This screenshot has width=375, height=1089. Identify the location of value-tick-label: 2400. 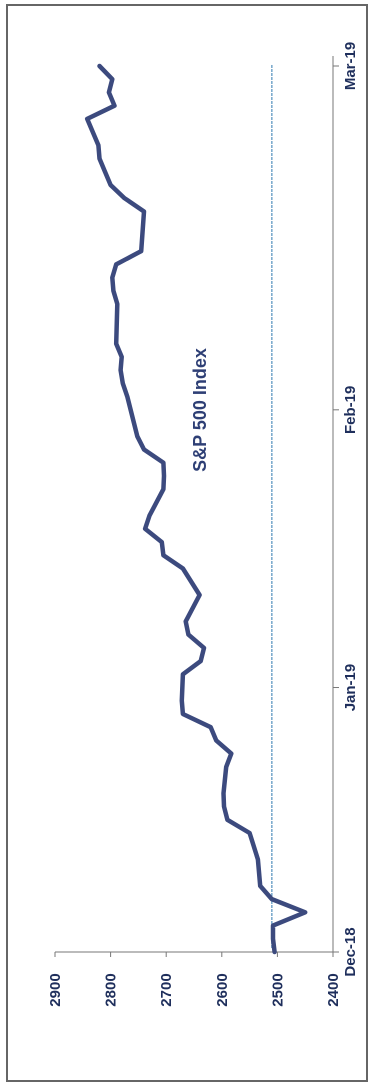
(333, 989).